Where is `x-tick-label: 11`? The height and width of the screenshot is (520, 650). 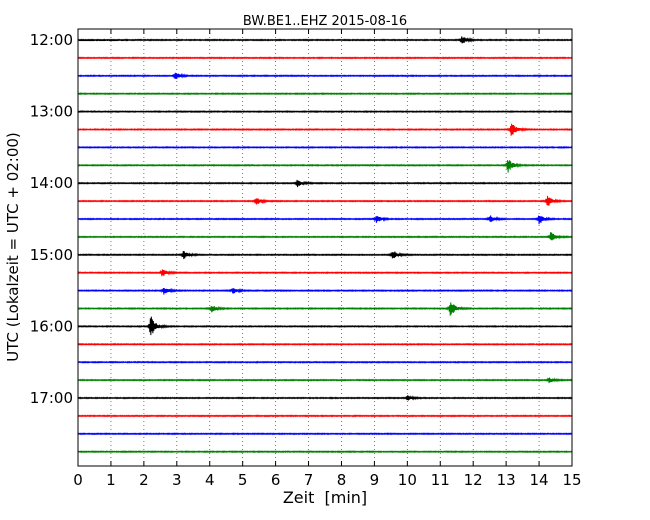 x-tick-label: 11 is located at coordinates (440, 480).